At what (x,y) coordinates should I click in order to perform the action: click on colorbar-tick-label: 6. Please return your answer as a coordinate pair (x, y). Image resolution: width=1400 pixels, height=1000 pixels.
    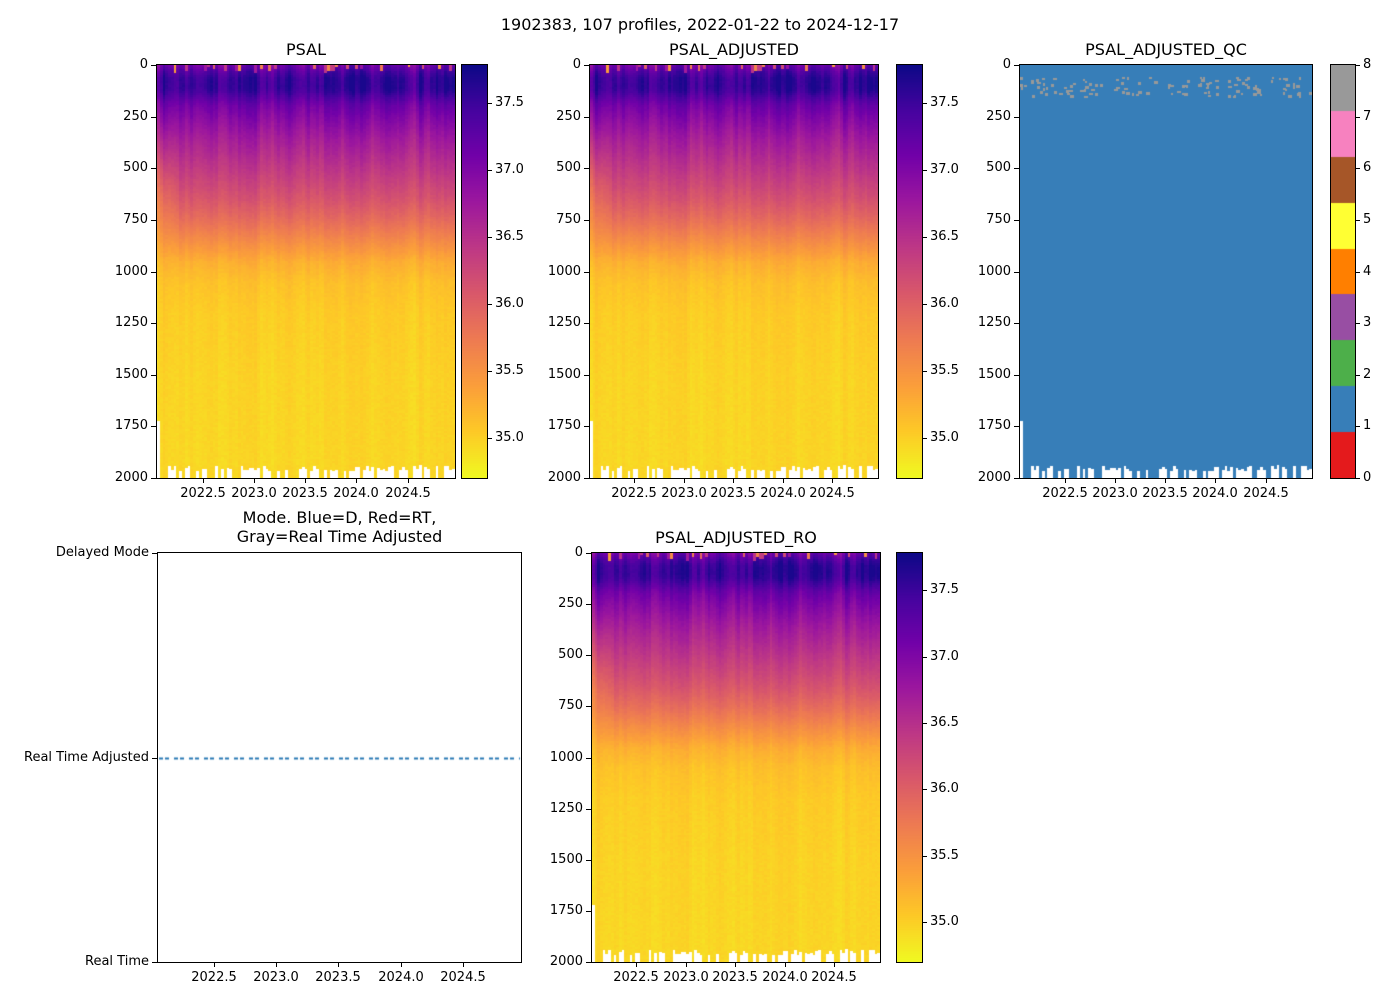
    Looking at the image, I should click on (1367, 167).